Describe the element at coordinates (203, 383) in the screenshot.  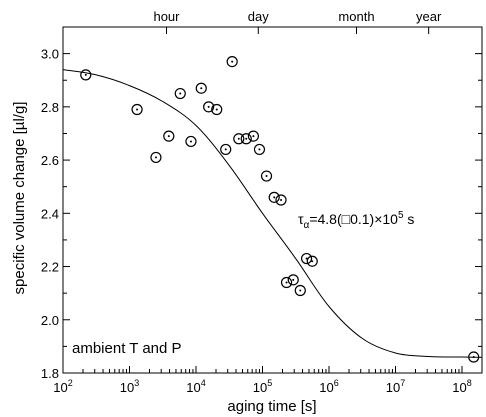
I see `x-tick-exponent: 4` at that location.